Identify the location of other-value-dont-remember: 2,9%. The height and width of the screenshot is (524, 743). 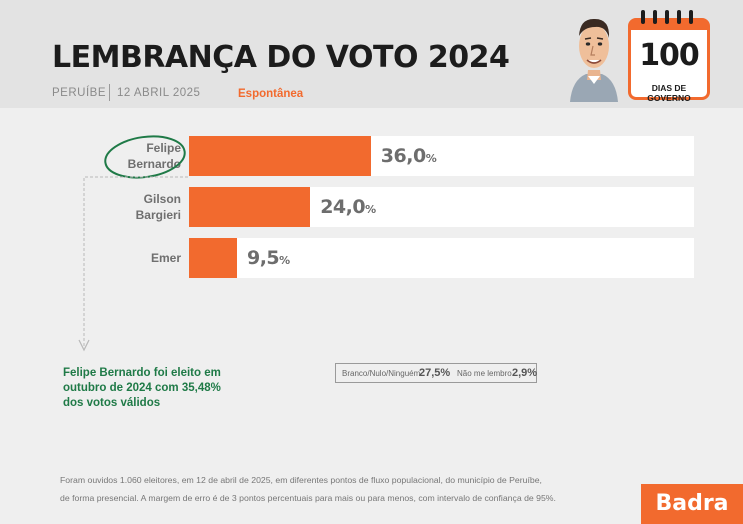
(525, 373).